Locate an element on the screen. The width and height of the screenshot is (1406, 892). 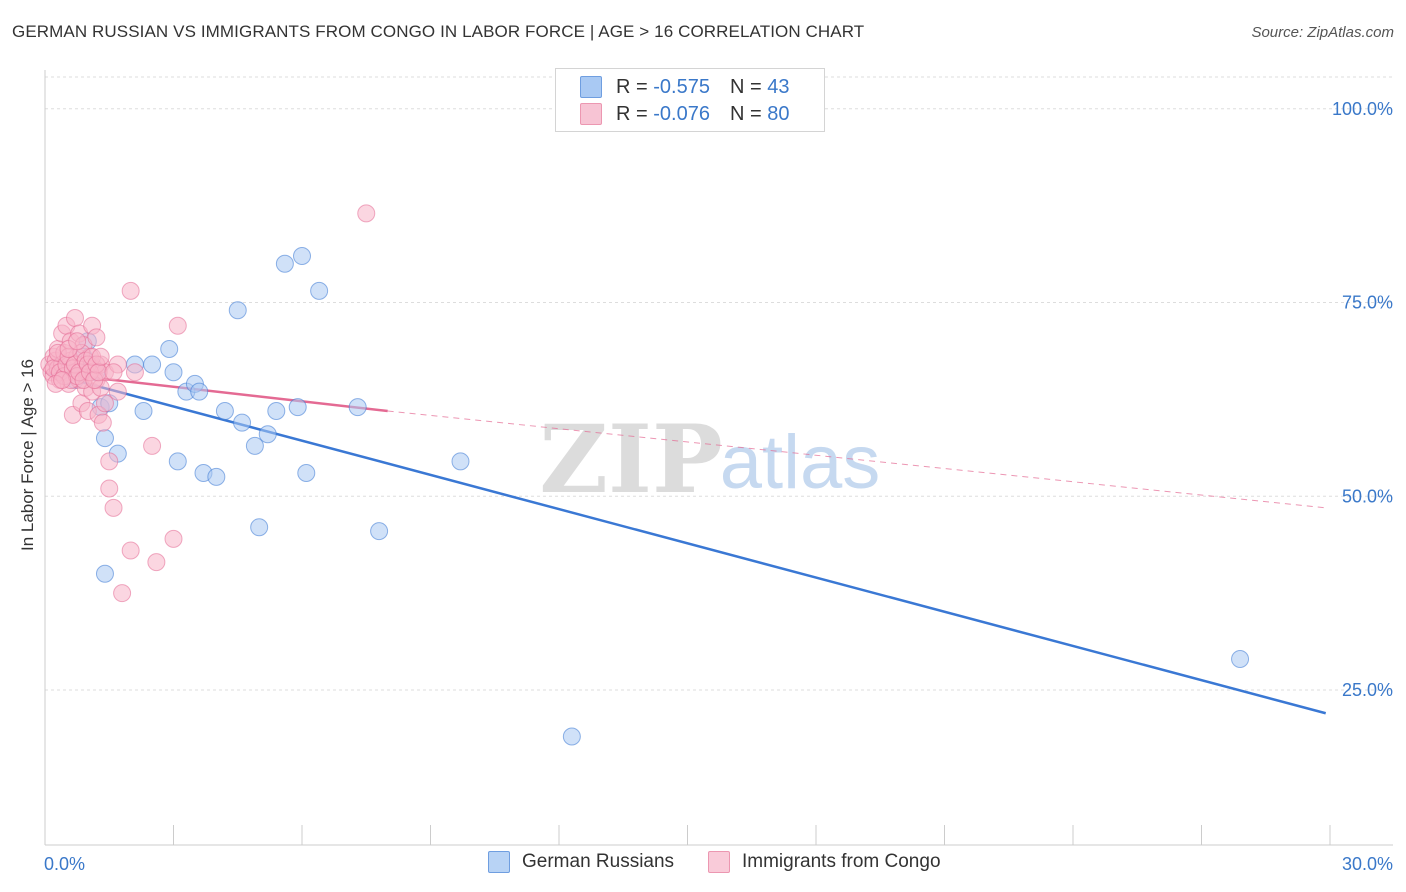
source-label: Source: ZipAtlas.com is located at coordinates (1322, 32).